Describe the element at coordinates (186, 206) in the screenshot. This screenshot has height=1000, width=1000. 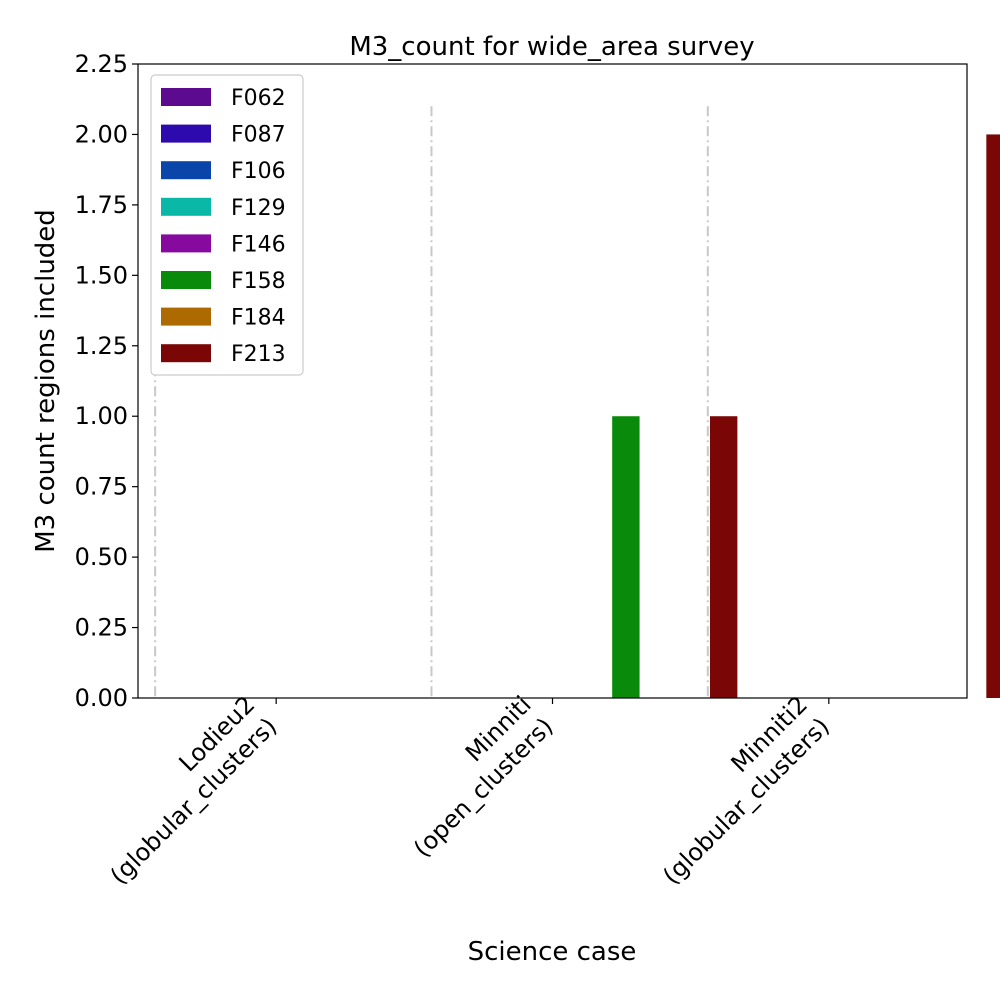
I see `legend-swatch-f129` at that location.